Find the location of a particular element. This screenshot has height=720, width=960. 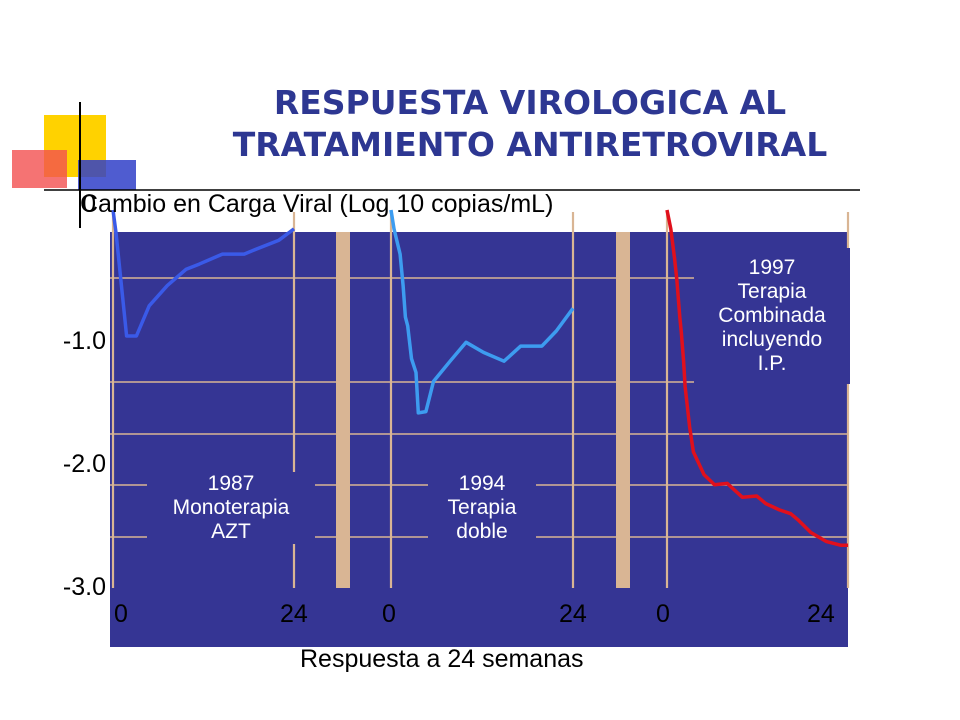

y-axis-label: Cambio en Carga Viral (Log 10 copias/mL) is located at coordinates (317, 204).